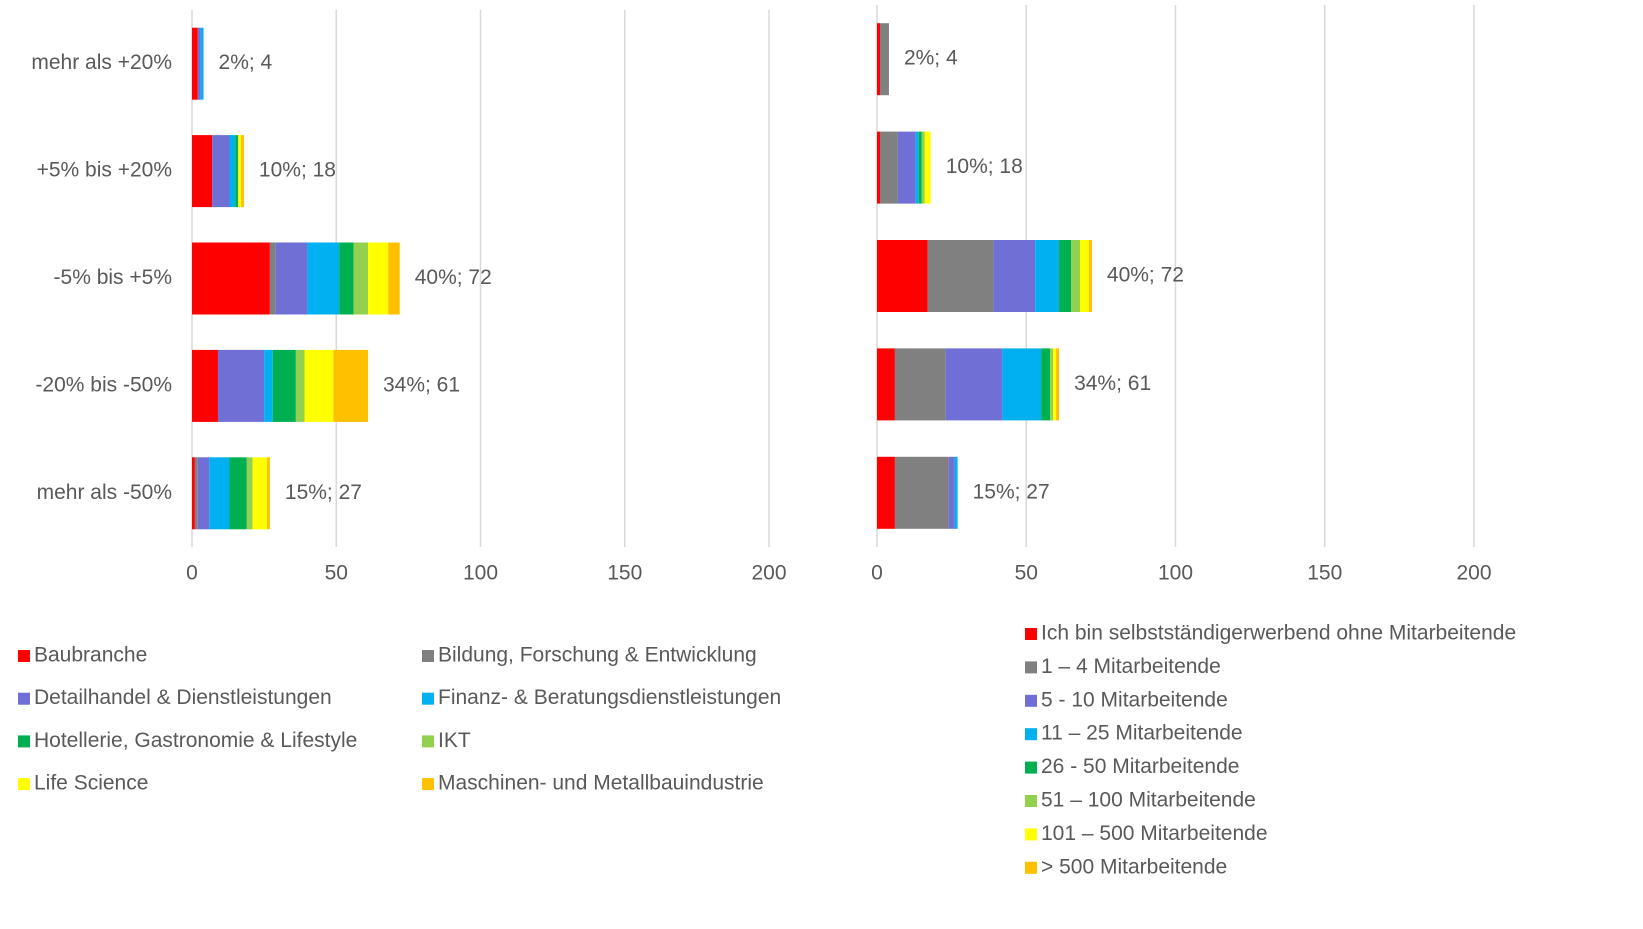  What do you see at coordinates (1148, 800) in the screenshot?
I see `legend-label: 51 – 100 Mitarbeitende` at bounding box center [1148, 800].